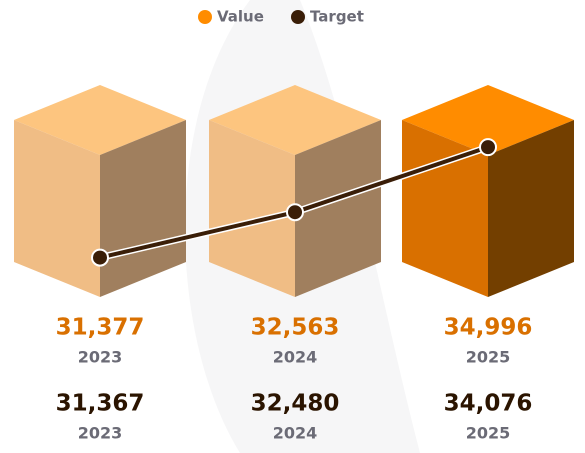  I want to click on value-label: 34,996, so click(488, 328).